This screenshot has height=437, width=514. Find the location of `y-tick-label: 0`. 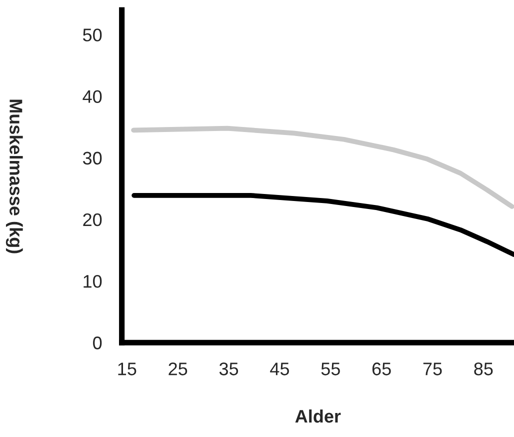

y-tick-label: 0 is located at coordinates (97, 343).